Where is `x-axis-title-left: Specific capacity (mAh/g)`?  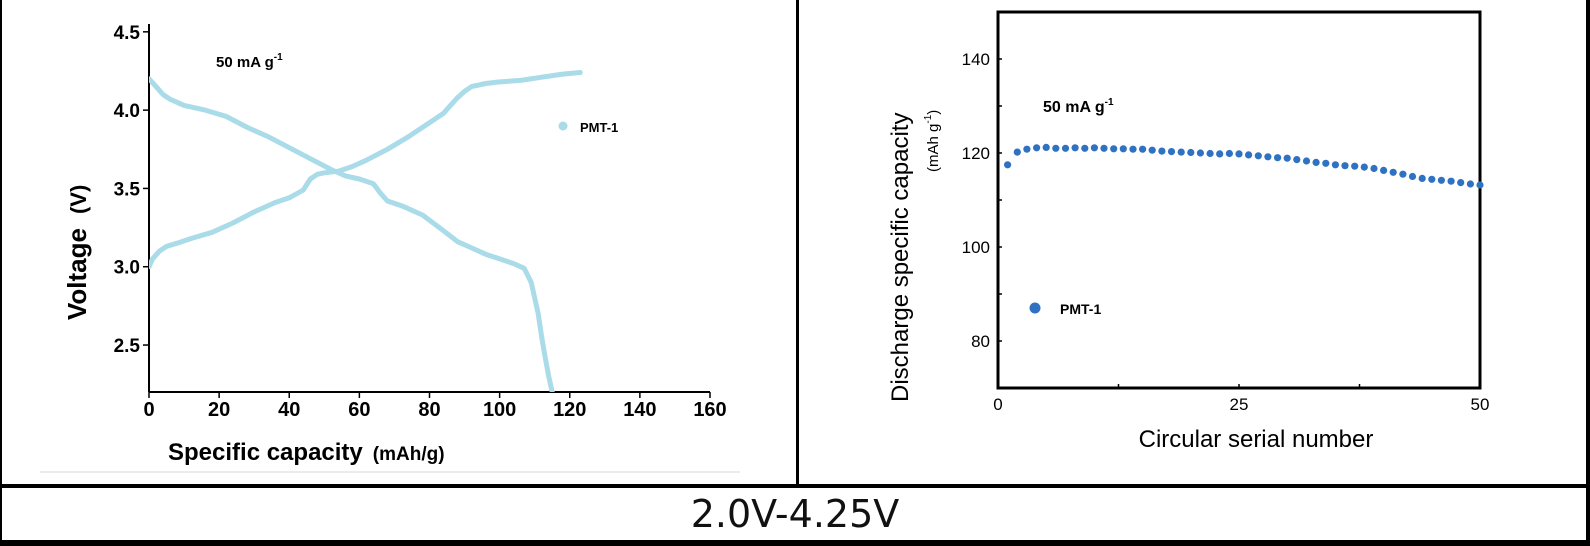 x-axis-title-left: Specific capacity (mAh/g) is located at coordinates (306, 452).